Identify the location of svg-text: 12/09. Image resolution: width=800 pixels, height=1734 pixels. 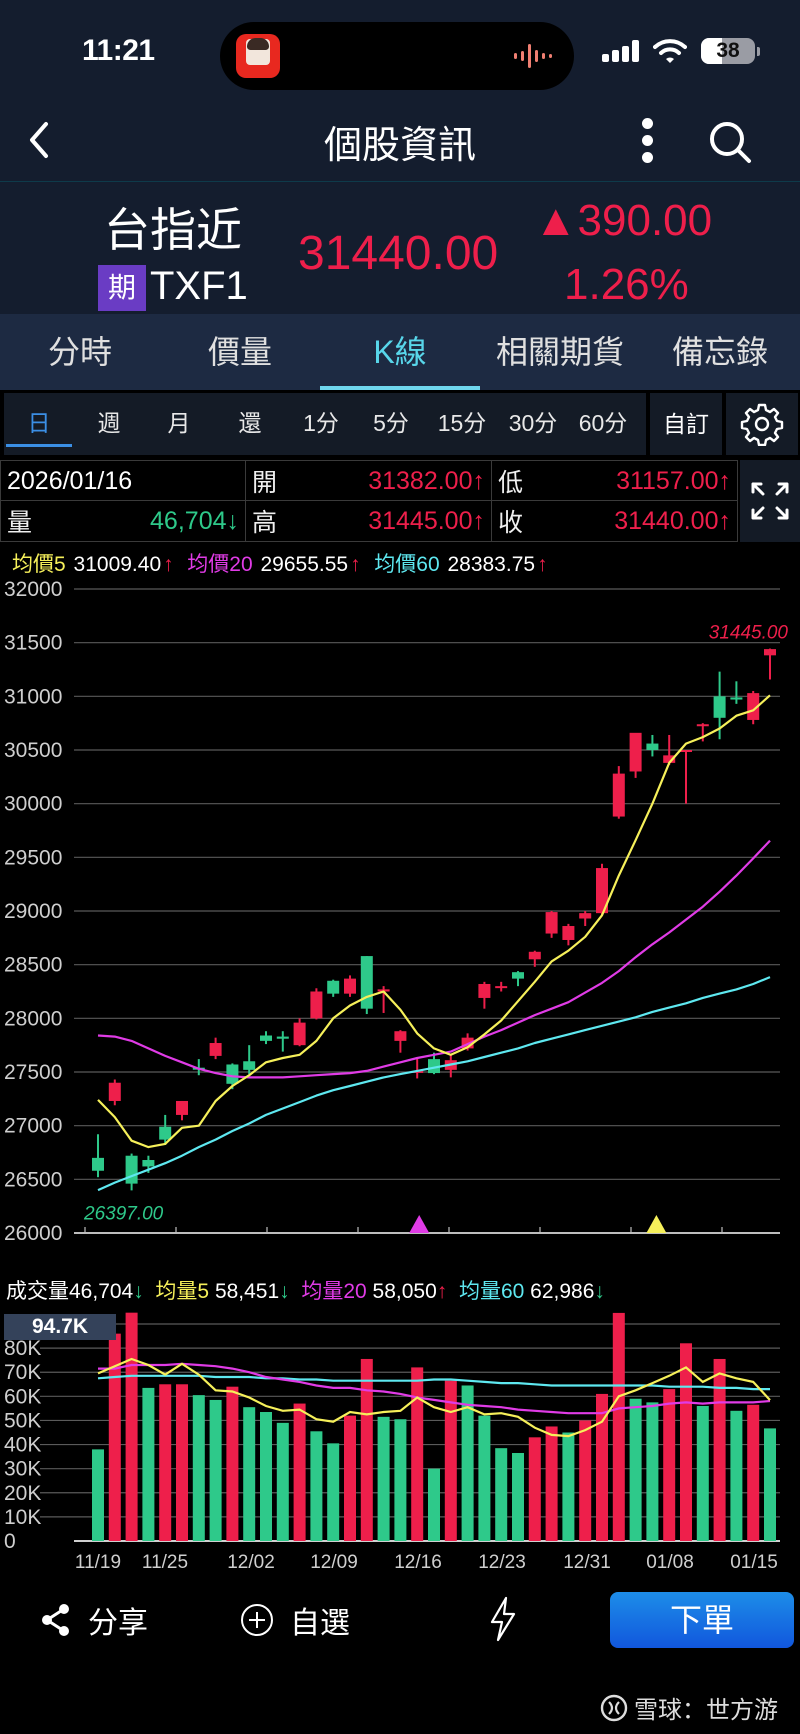
(334, 1562).